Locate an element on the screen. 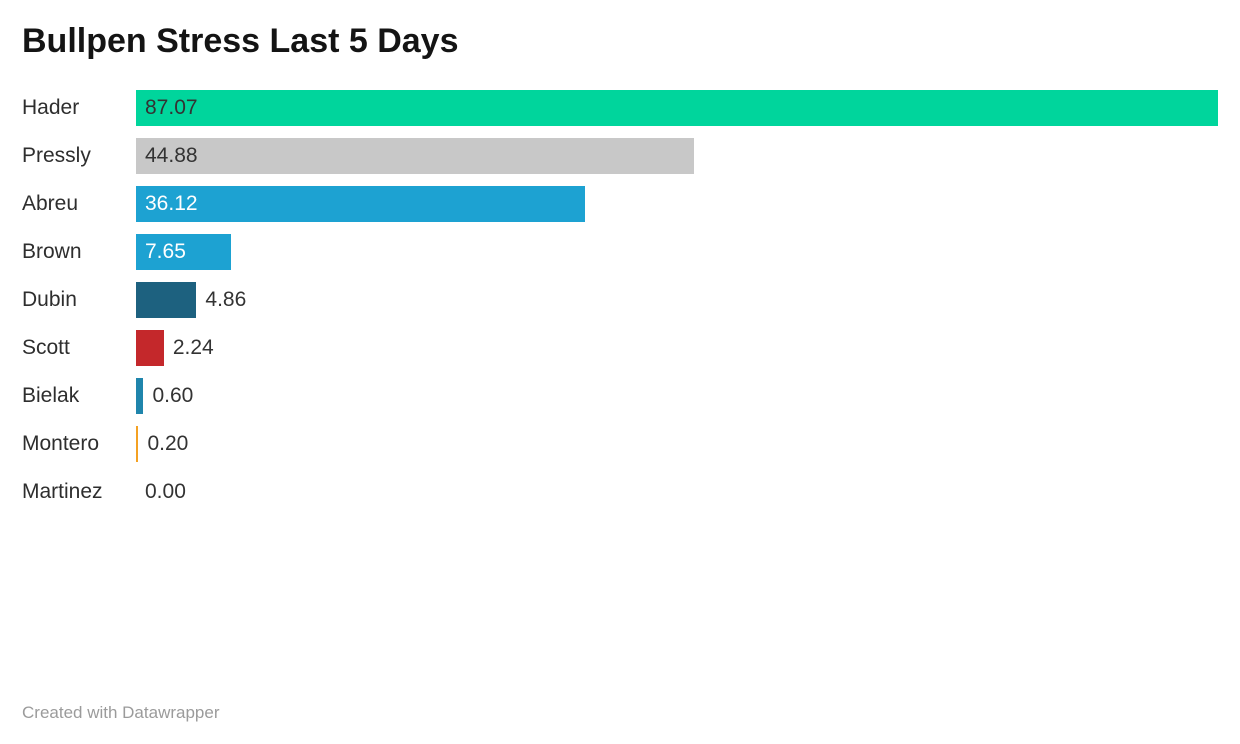  category-label: Scott is located at coordinates (46, 347).